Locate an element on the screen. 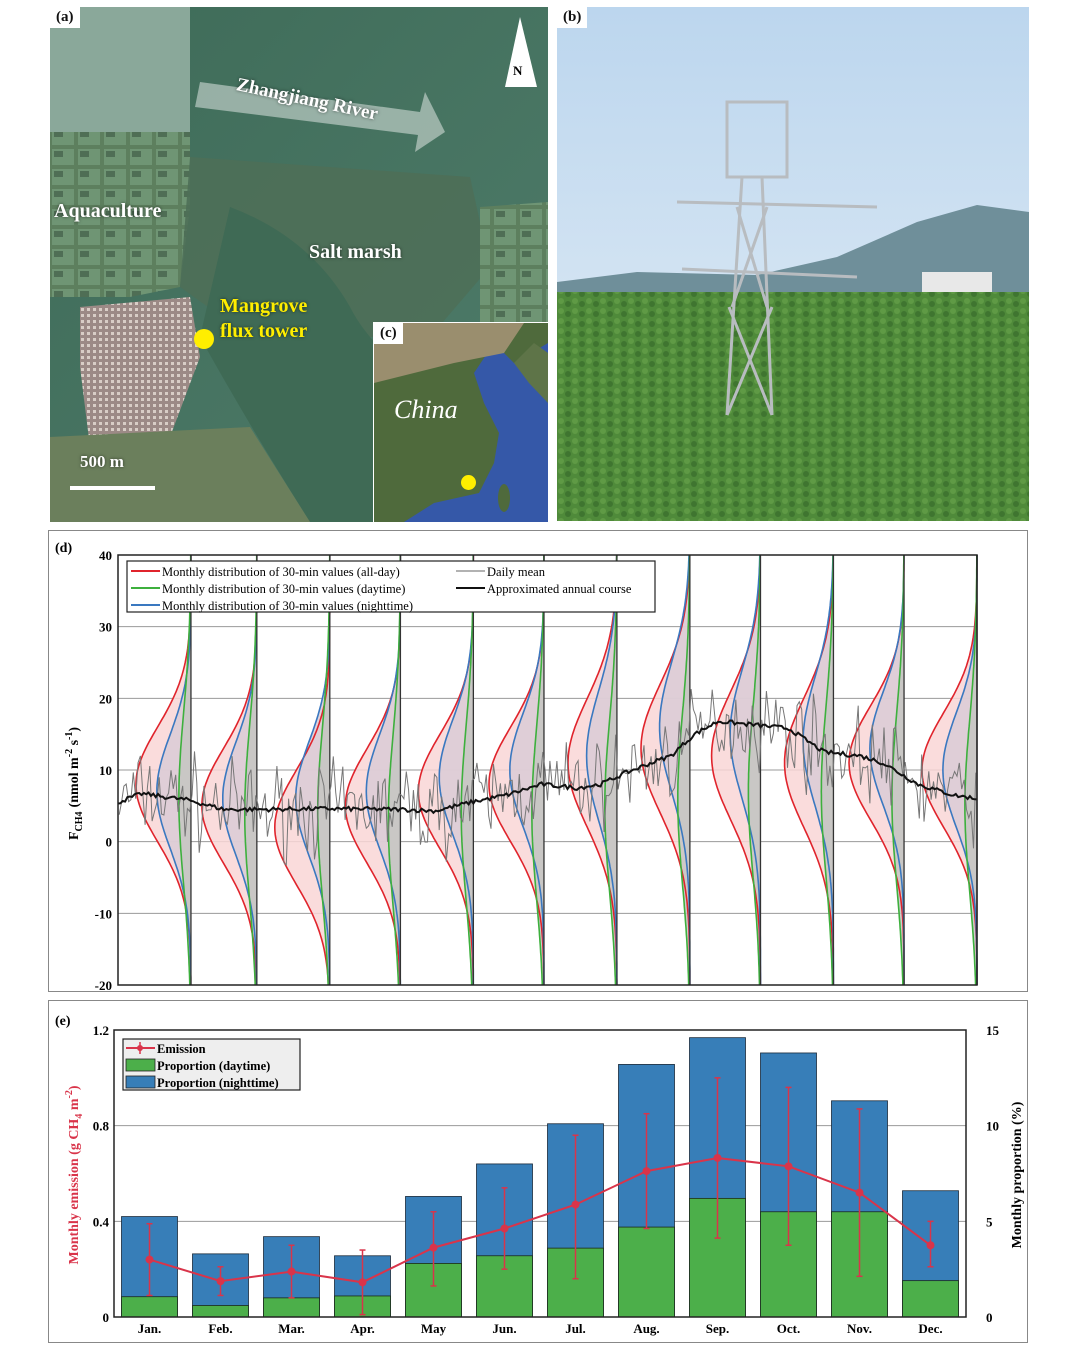 Image resolution: width=1080 pixels, height=1350 pixels. north-arrow is located at coordinates (521, 52).